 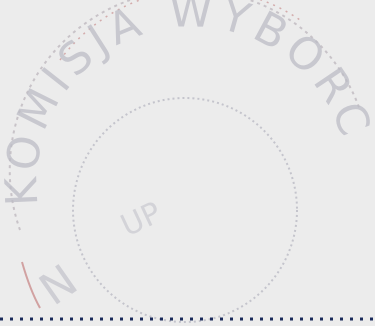 What do you see at coordinates (180, 30) in the screenshot?
I see `seal-outer-ring-accent` at bounding box center [180, 30].